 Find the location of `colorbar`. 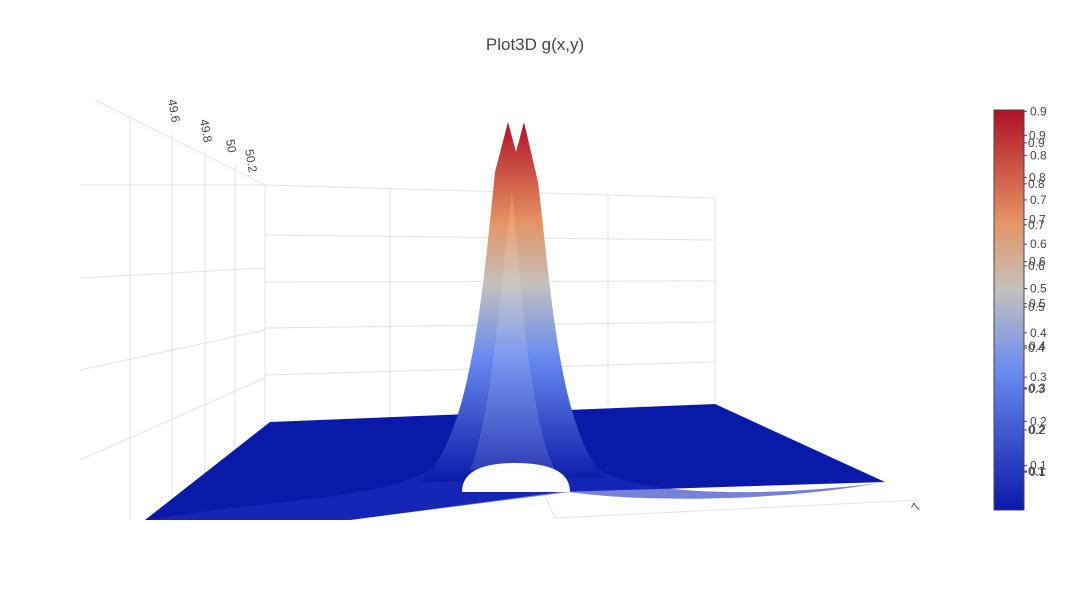

colorbar is located at coordinates (1009, 310).